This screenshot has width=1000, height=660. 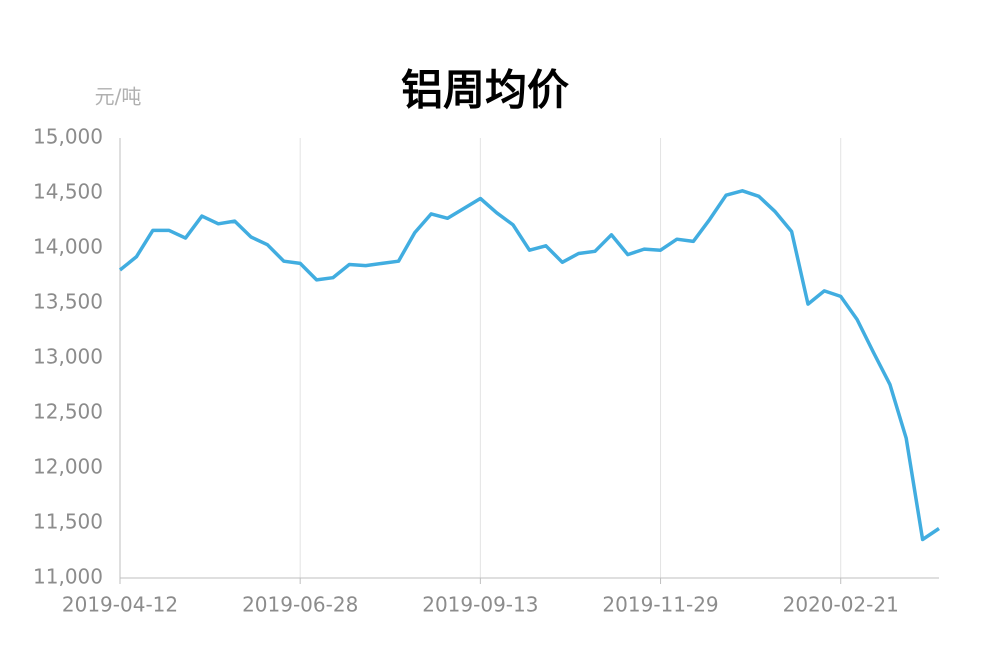 What do you see at coordinates (120, 605) in the screenshot?
I see `x-tick-label: 2019-04-12` at bounding box center [120, 605].